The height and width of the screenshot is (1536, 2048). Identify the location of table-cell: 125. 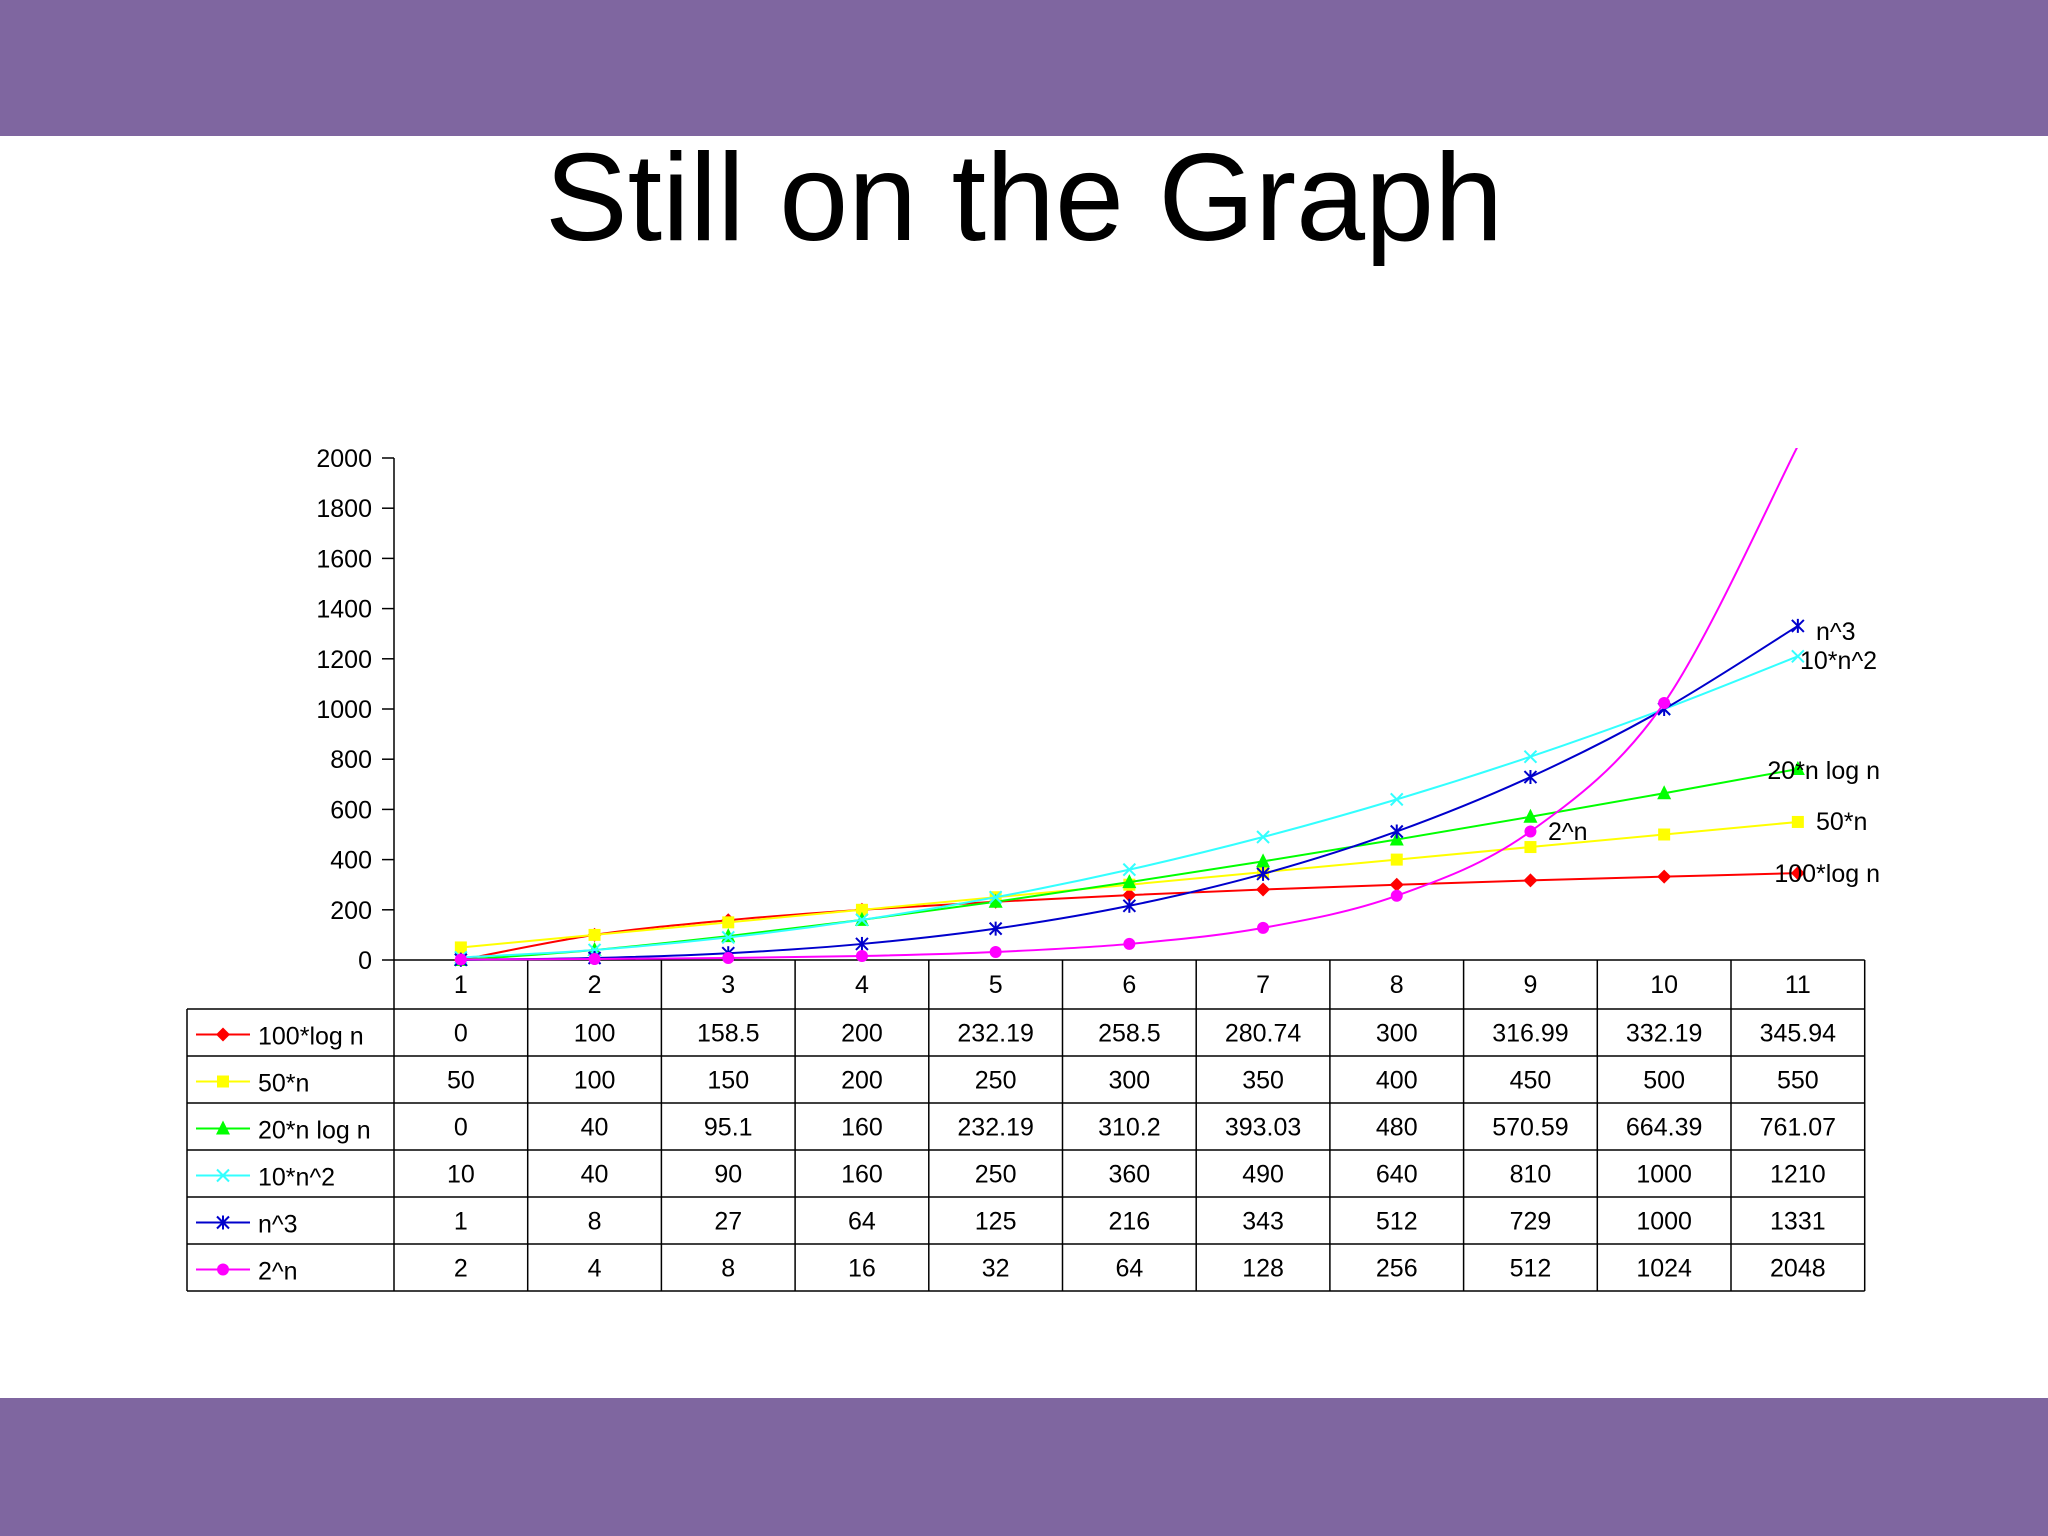
(996, 1222).